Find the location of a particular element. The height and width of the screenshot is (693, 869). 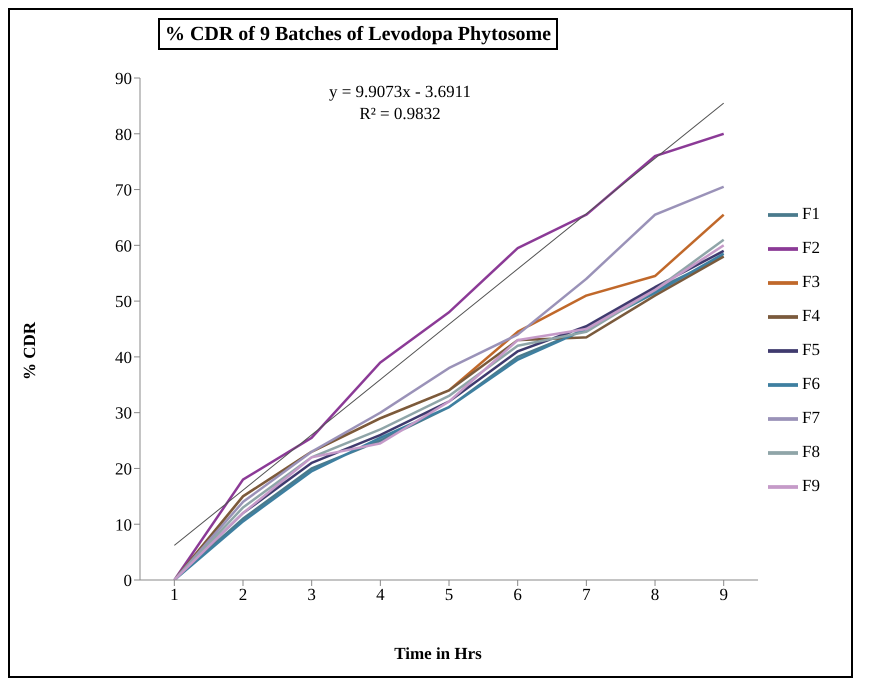

y-tick-label: 50 is located at coordinates (123, 302).